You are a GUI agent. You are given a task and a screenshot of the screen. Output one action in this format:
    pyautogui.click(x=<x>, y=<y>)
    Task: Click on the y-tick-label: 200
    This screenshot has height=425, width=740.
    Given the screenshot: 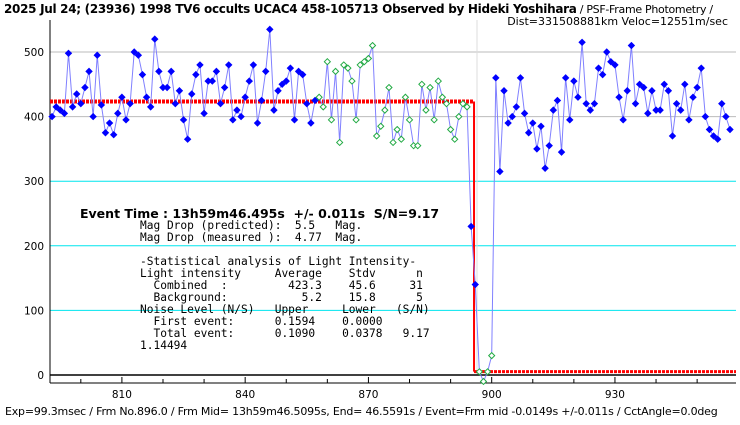 What is the action you would take?
    pyautogui.click(x=34, y=247)
    